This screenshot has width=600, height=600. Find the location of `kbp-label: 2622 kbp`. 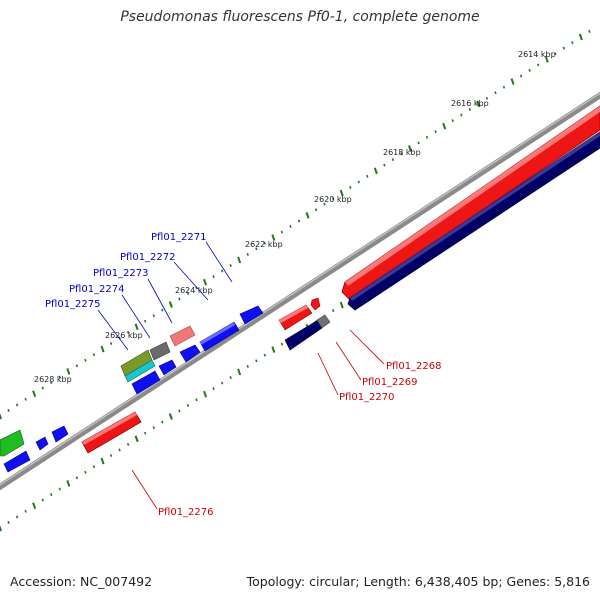

kbp-label: 2622 kbp is located at coordinates (264, 244).